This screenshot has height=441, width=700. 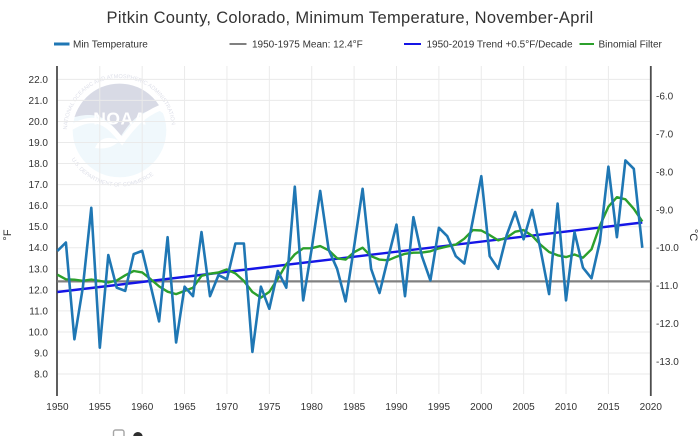 I want to click on svg-text: 8.0, so click(x=41, y=375).